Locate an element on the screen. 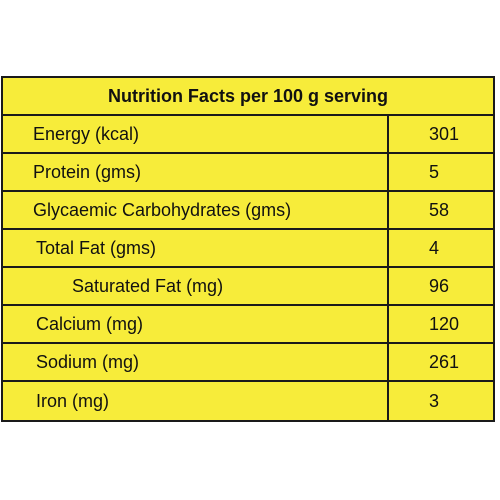 This screenshot has width=500, height=500. nutrient-value: 301 is located at coordinates (444, 133).